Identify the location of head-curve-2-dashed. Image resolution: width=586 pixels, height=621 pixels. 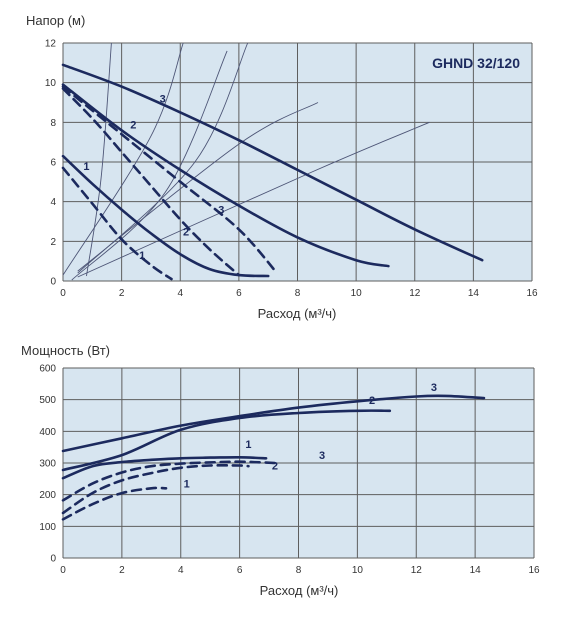
(151, 182).